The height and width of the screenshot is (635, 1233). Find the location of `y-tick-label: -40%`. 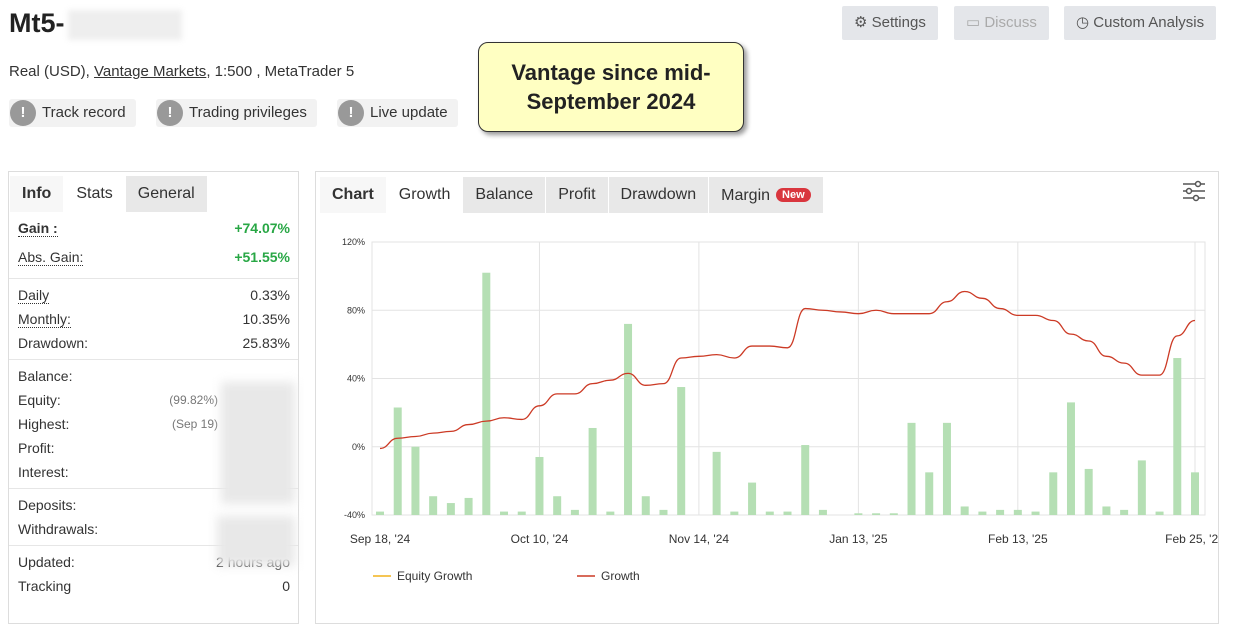

y-tick-label: -40% is located at coordinates (354, 515).